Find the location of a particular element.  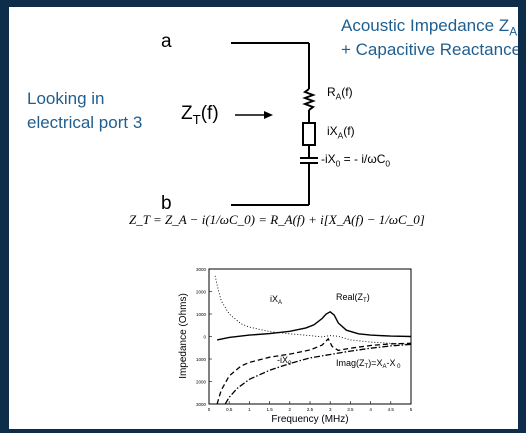

series-line-dashdot is located at coordinates (318, 374).